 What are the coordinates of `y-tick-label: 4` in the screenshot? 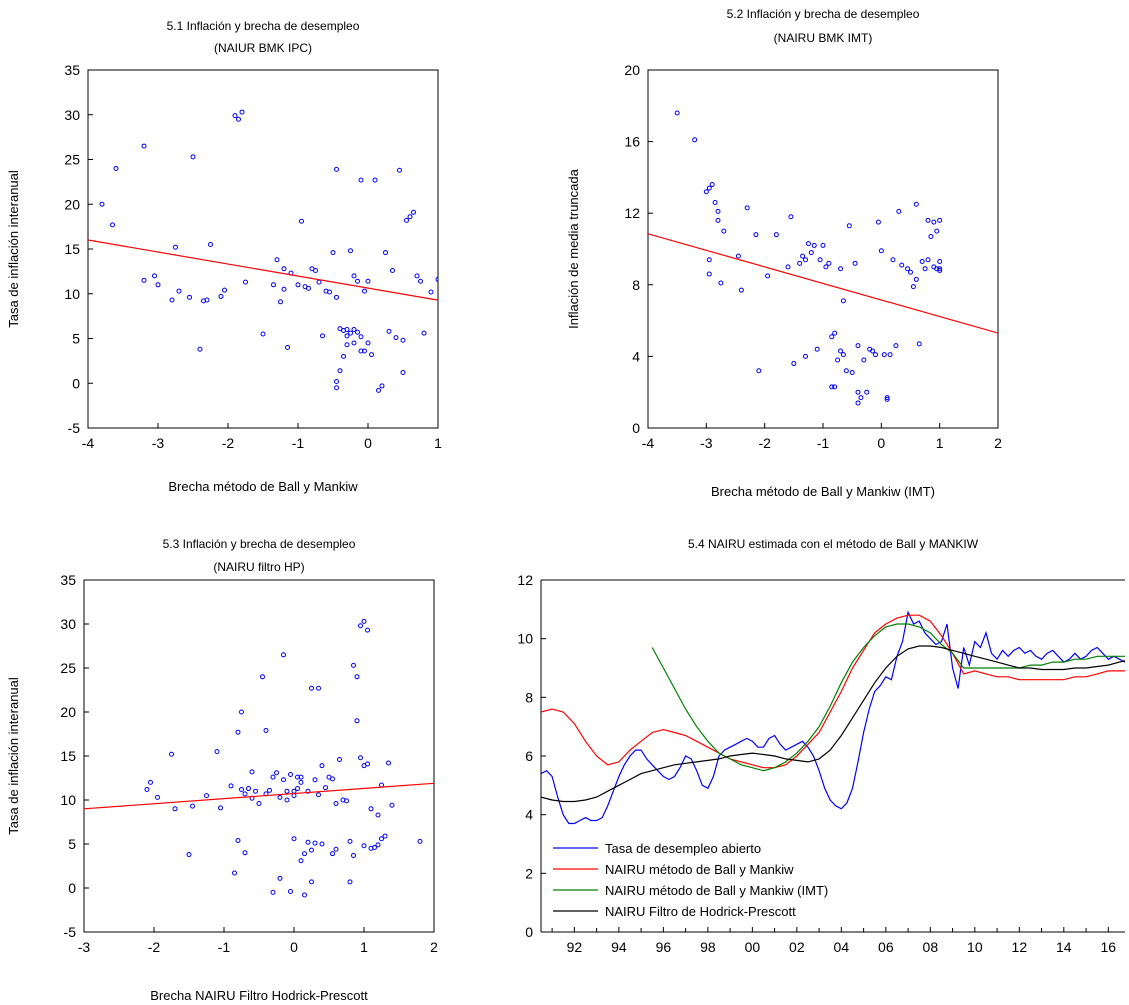 It's located at (529, 815).